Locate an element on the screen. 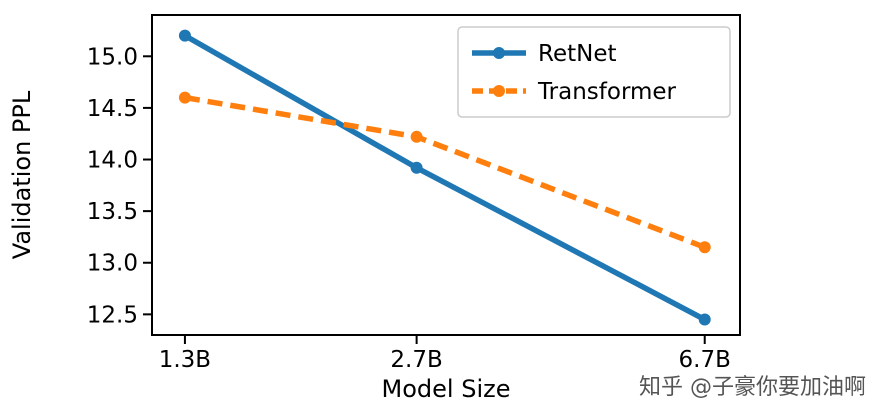  watermark: 知乎 @子豪你要加油啊 is located at coordinates (752, 387).